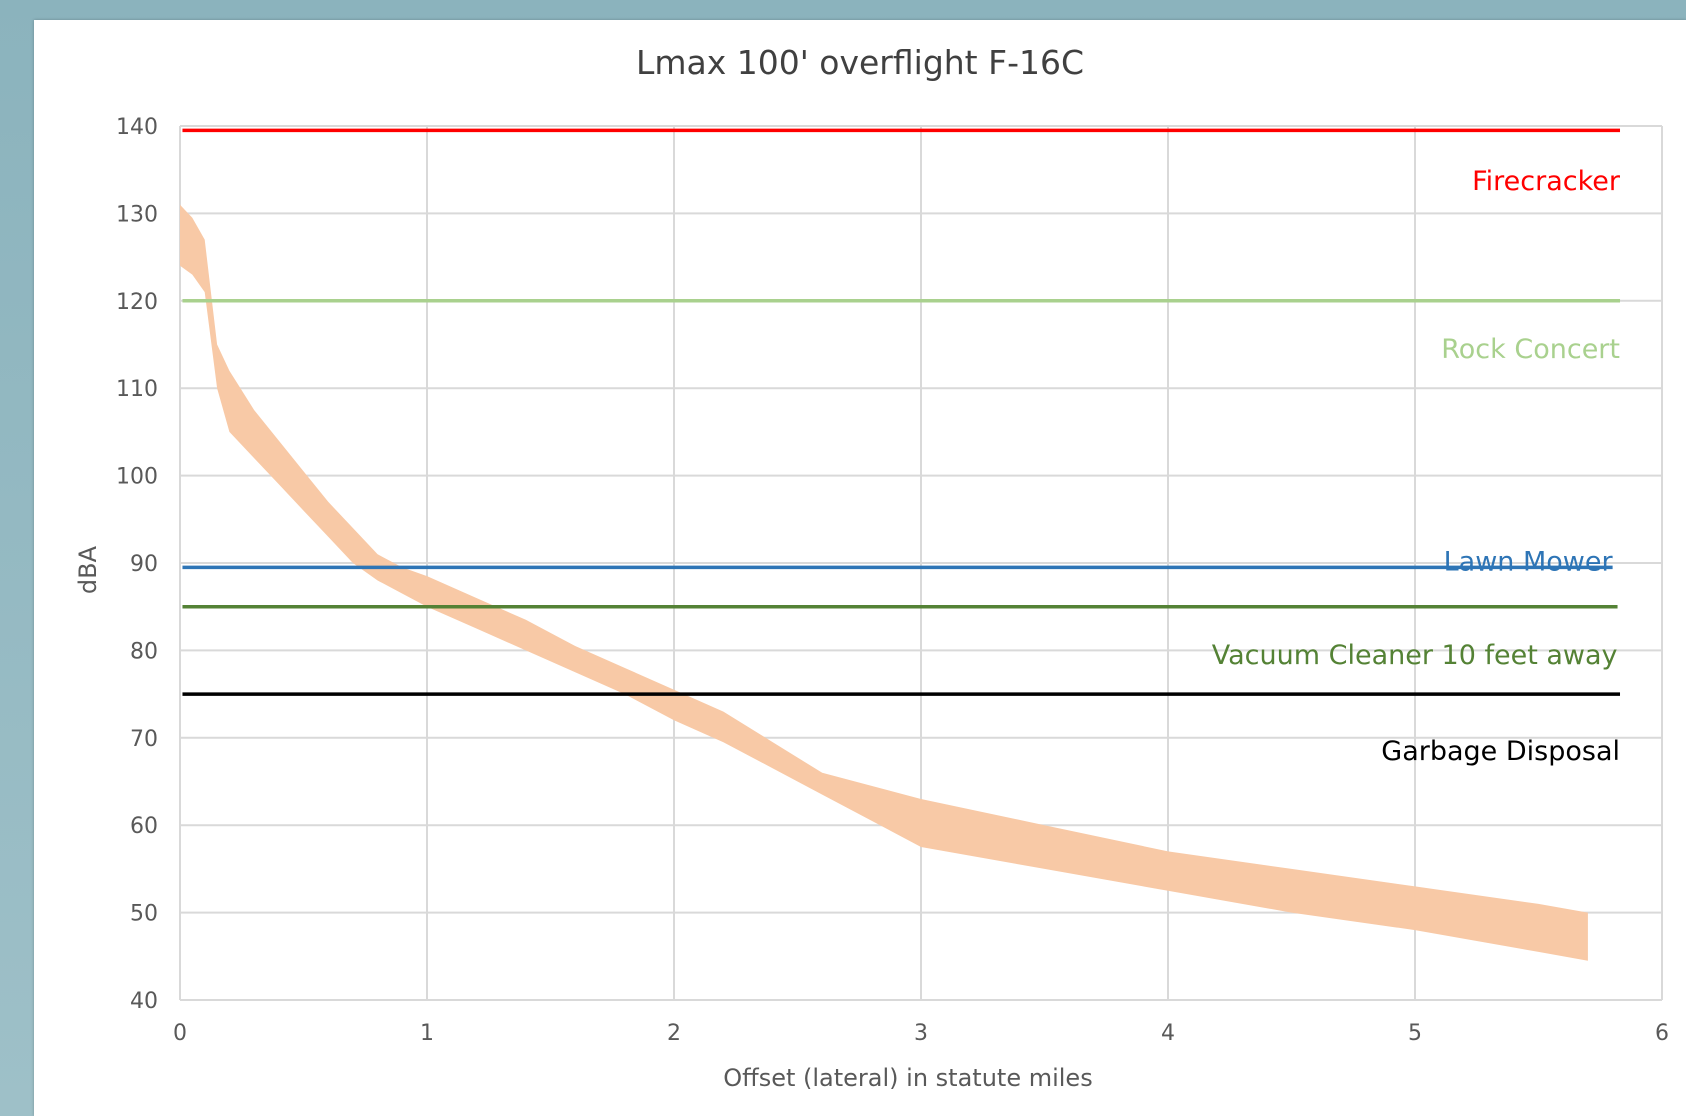  I want to click on x-tick-label: 6, so click(1662, 1033).